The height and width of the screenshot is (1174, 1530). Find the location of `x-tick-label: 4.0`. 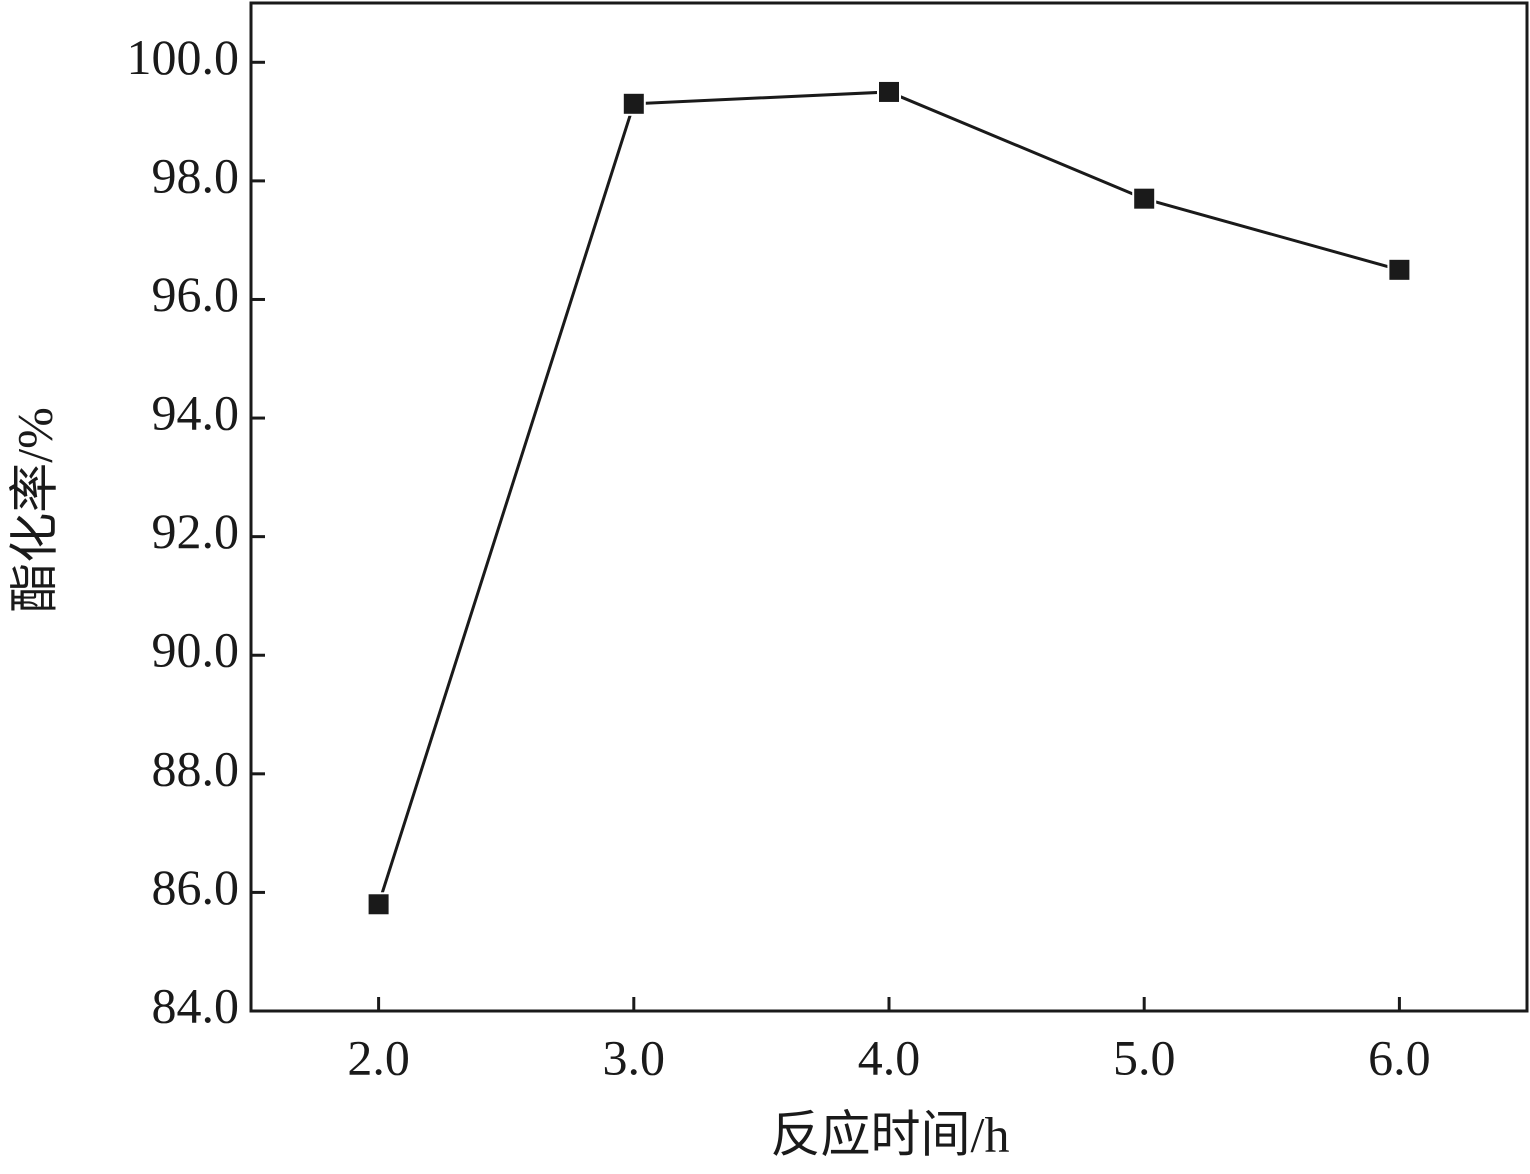

x-tick-label: 4.0 is located at coordinates (889, 1057).